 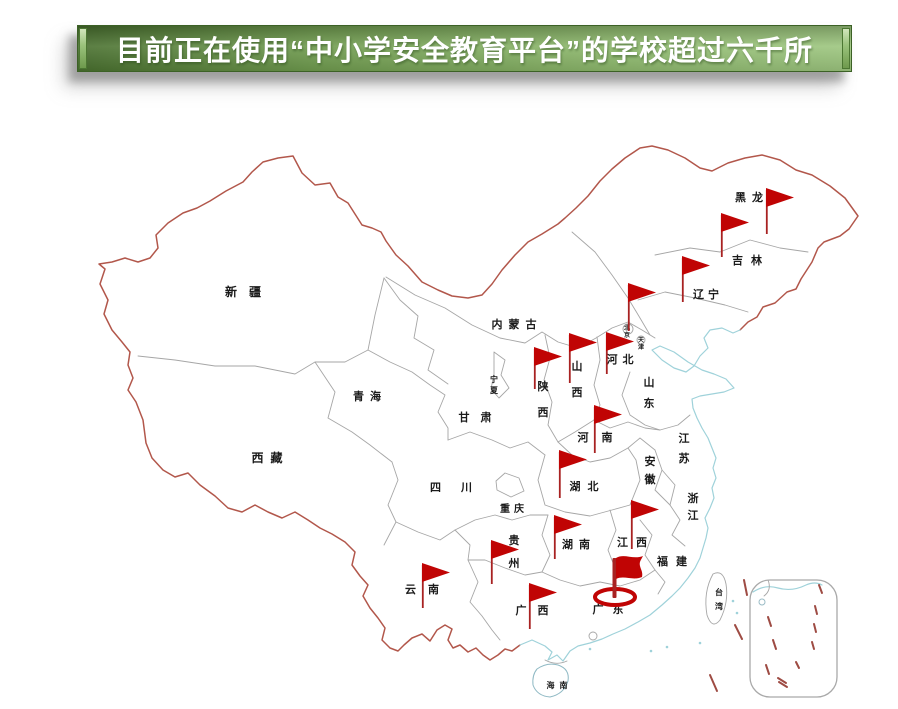 What do you see at coordinates (504, 562) in the screenshot?
I see `flag-贵州` at bounding box center [504, 562].